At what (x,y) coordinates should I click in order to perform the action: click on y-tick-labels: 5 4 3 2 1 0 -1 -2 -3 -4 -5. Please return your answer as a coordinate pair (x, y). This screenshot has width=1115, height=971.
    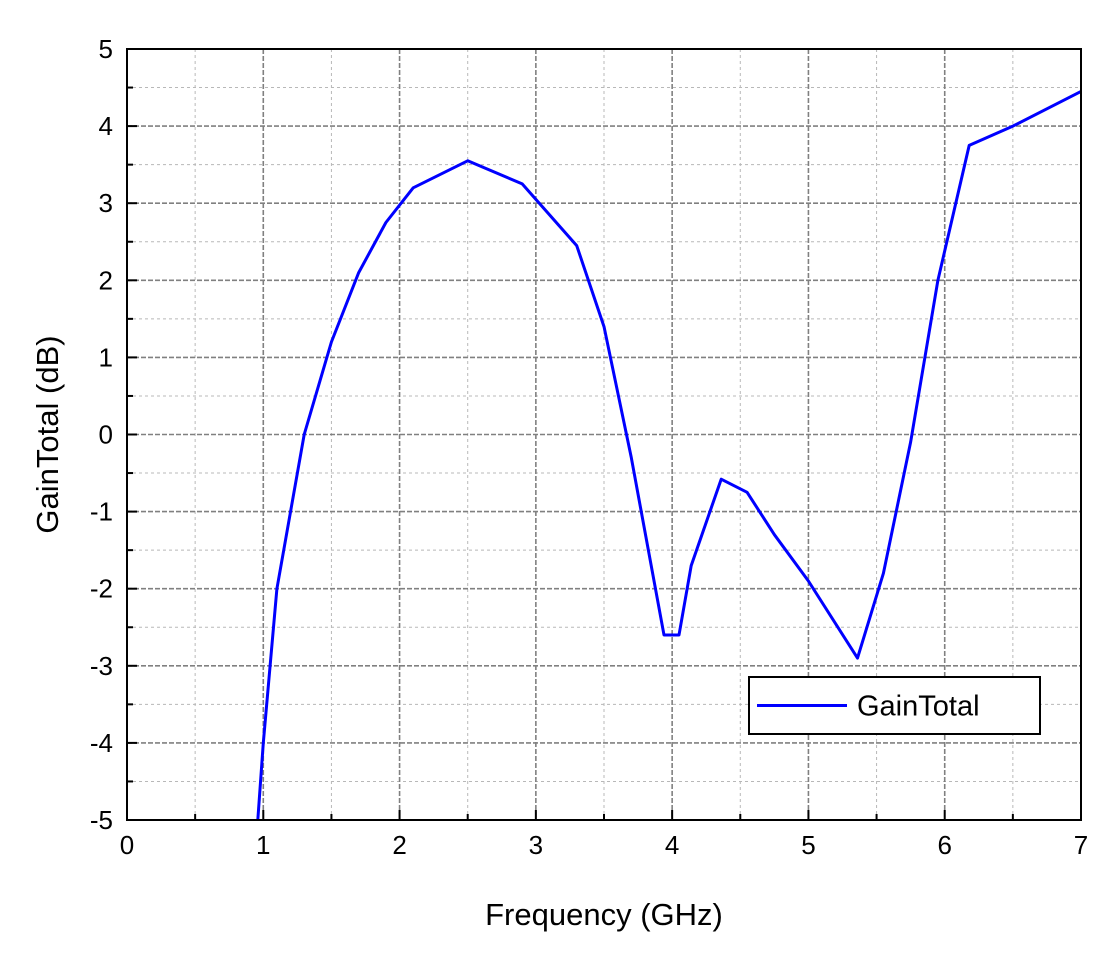
    Looking at the image, I should click on (101, 434).